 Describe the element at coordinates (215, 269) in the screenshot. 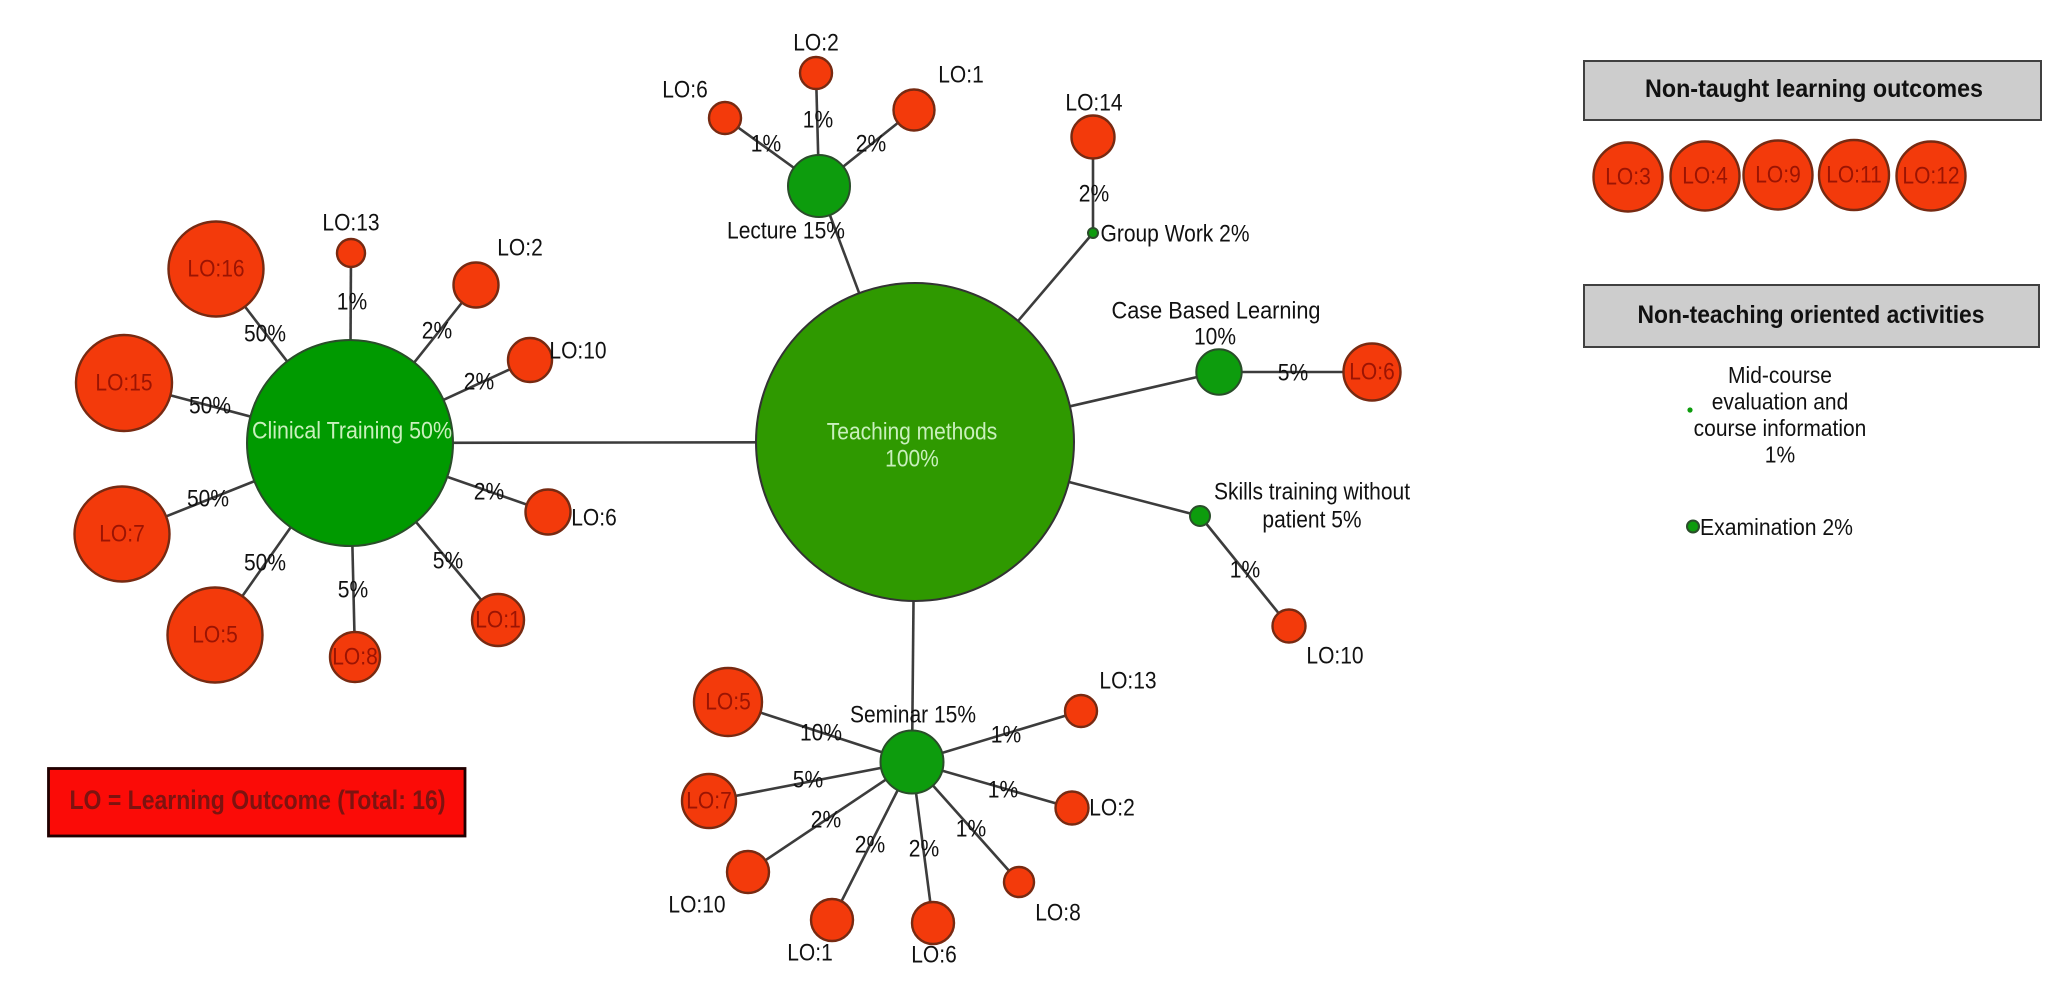

I see `svg-text: LO:16` at that location.